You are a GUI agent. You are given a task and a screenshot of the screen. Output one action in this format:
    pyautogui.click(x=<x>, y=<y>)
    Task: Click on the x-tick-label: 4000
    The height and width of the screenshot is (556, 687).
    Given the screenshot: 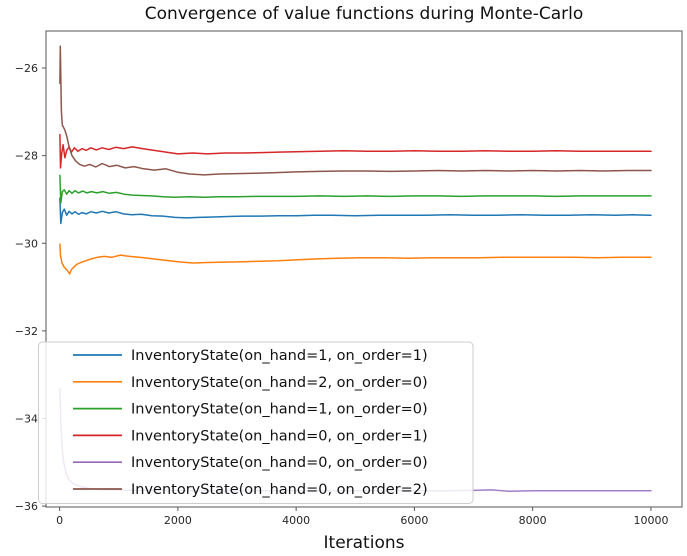 What is the action you would take?
    pyautogui.click(x=296, y=520)
    